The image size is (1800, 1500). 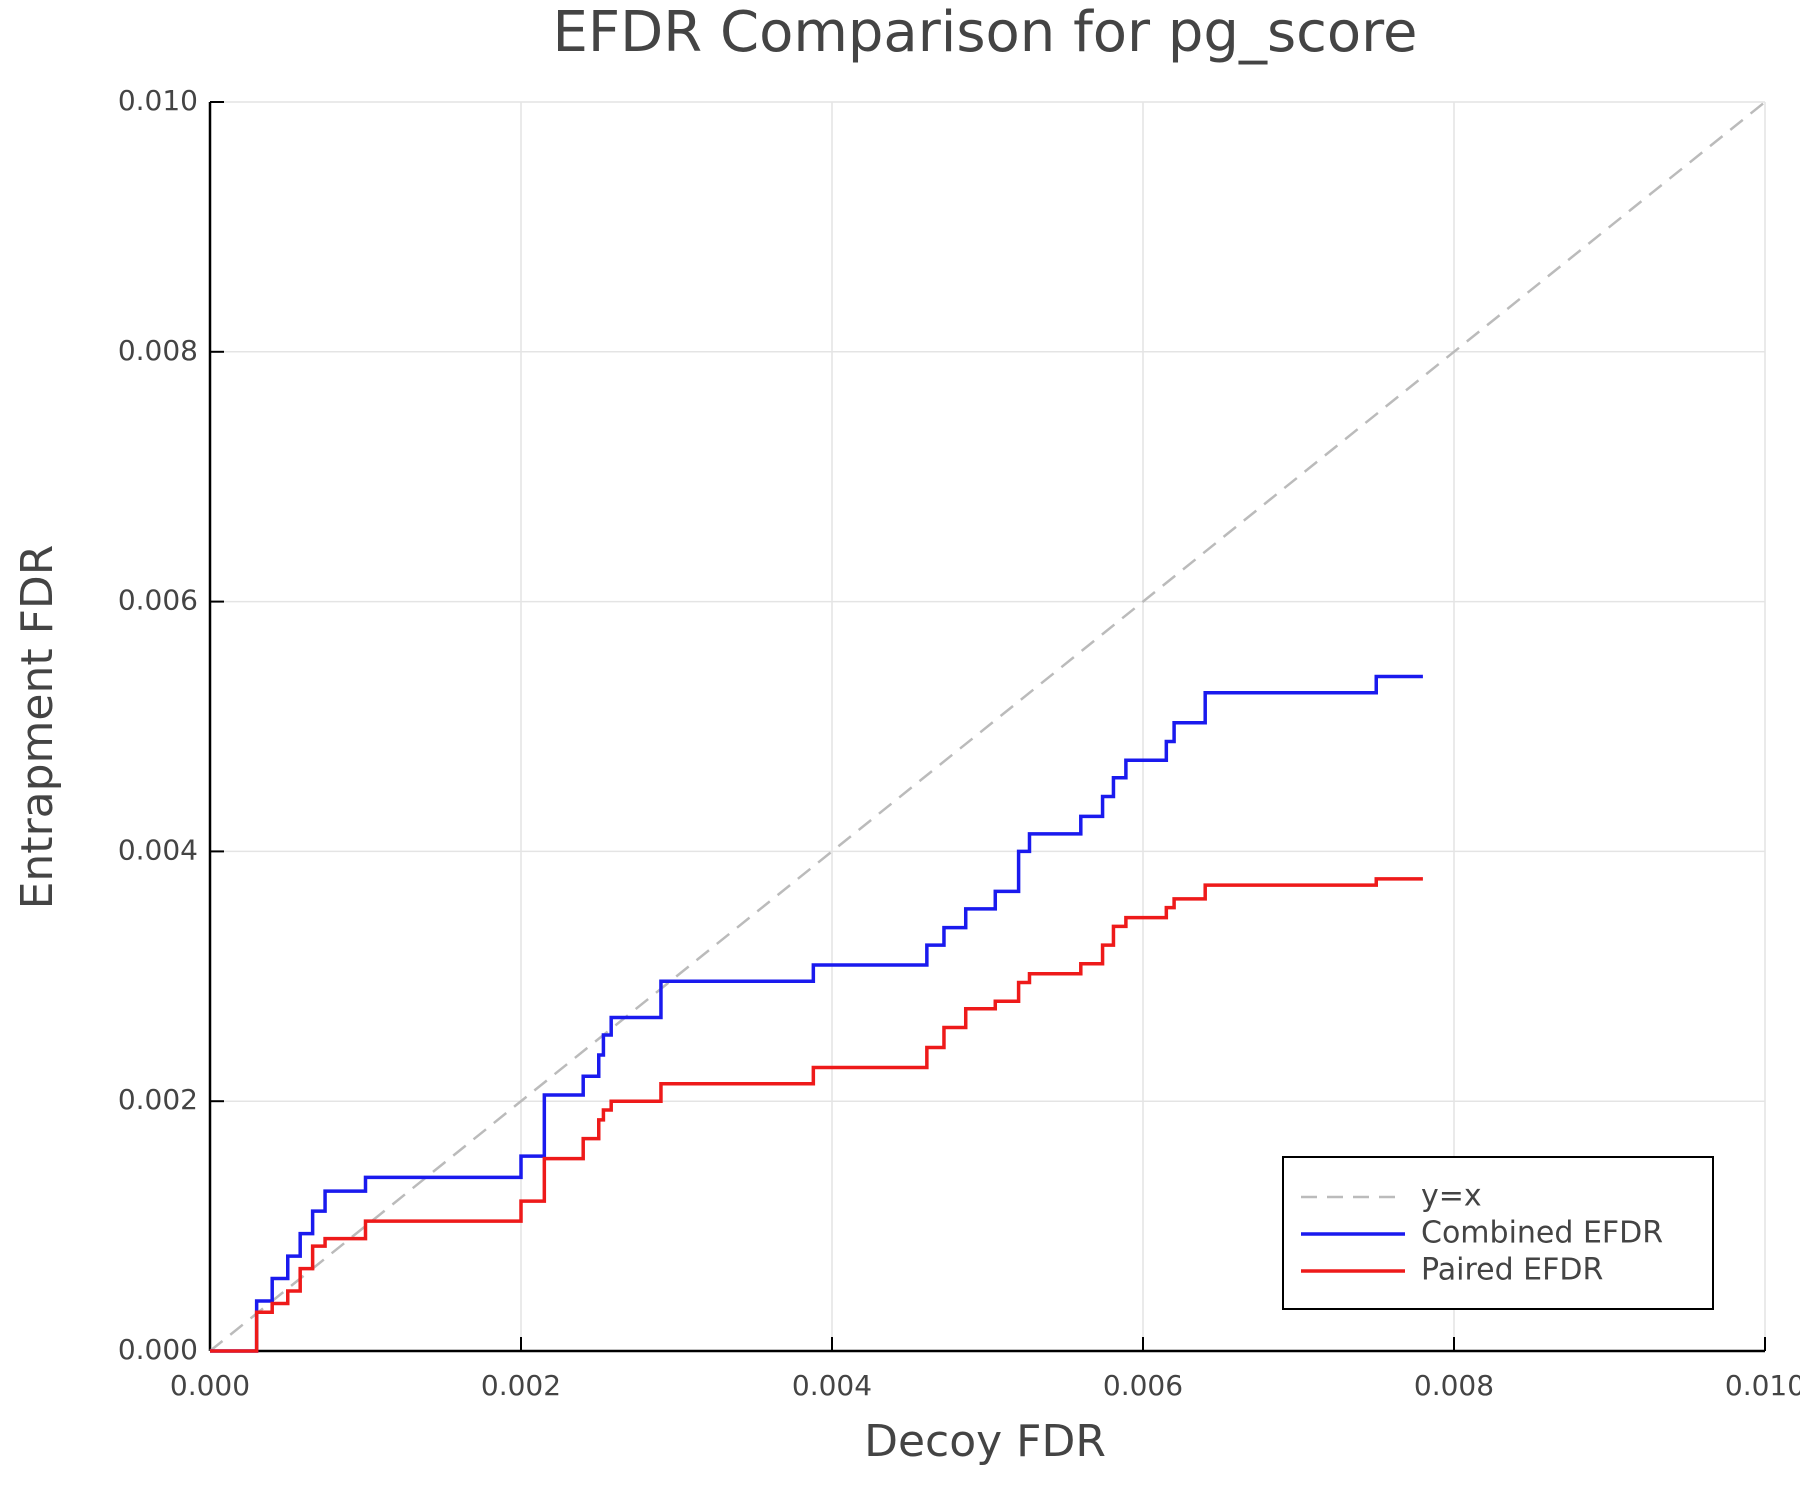 What do you see at coordinates (1542, 1233) in the screenshot?
I see `legend-label: Combined EFDR` at bounding box center [1542, 1233].